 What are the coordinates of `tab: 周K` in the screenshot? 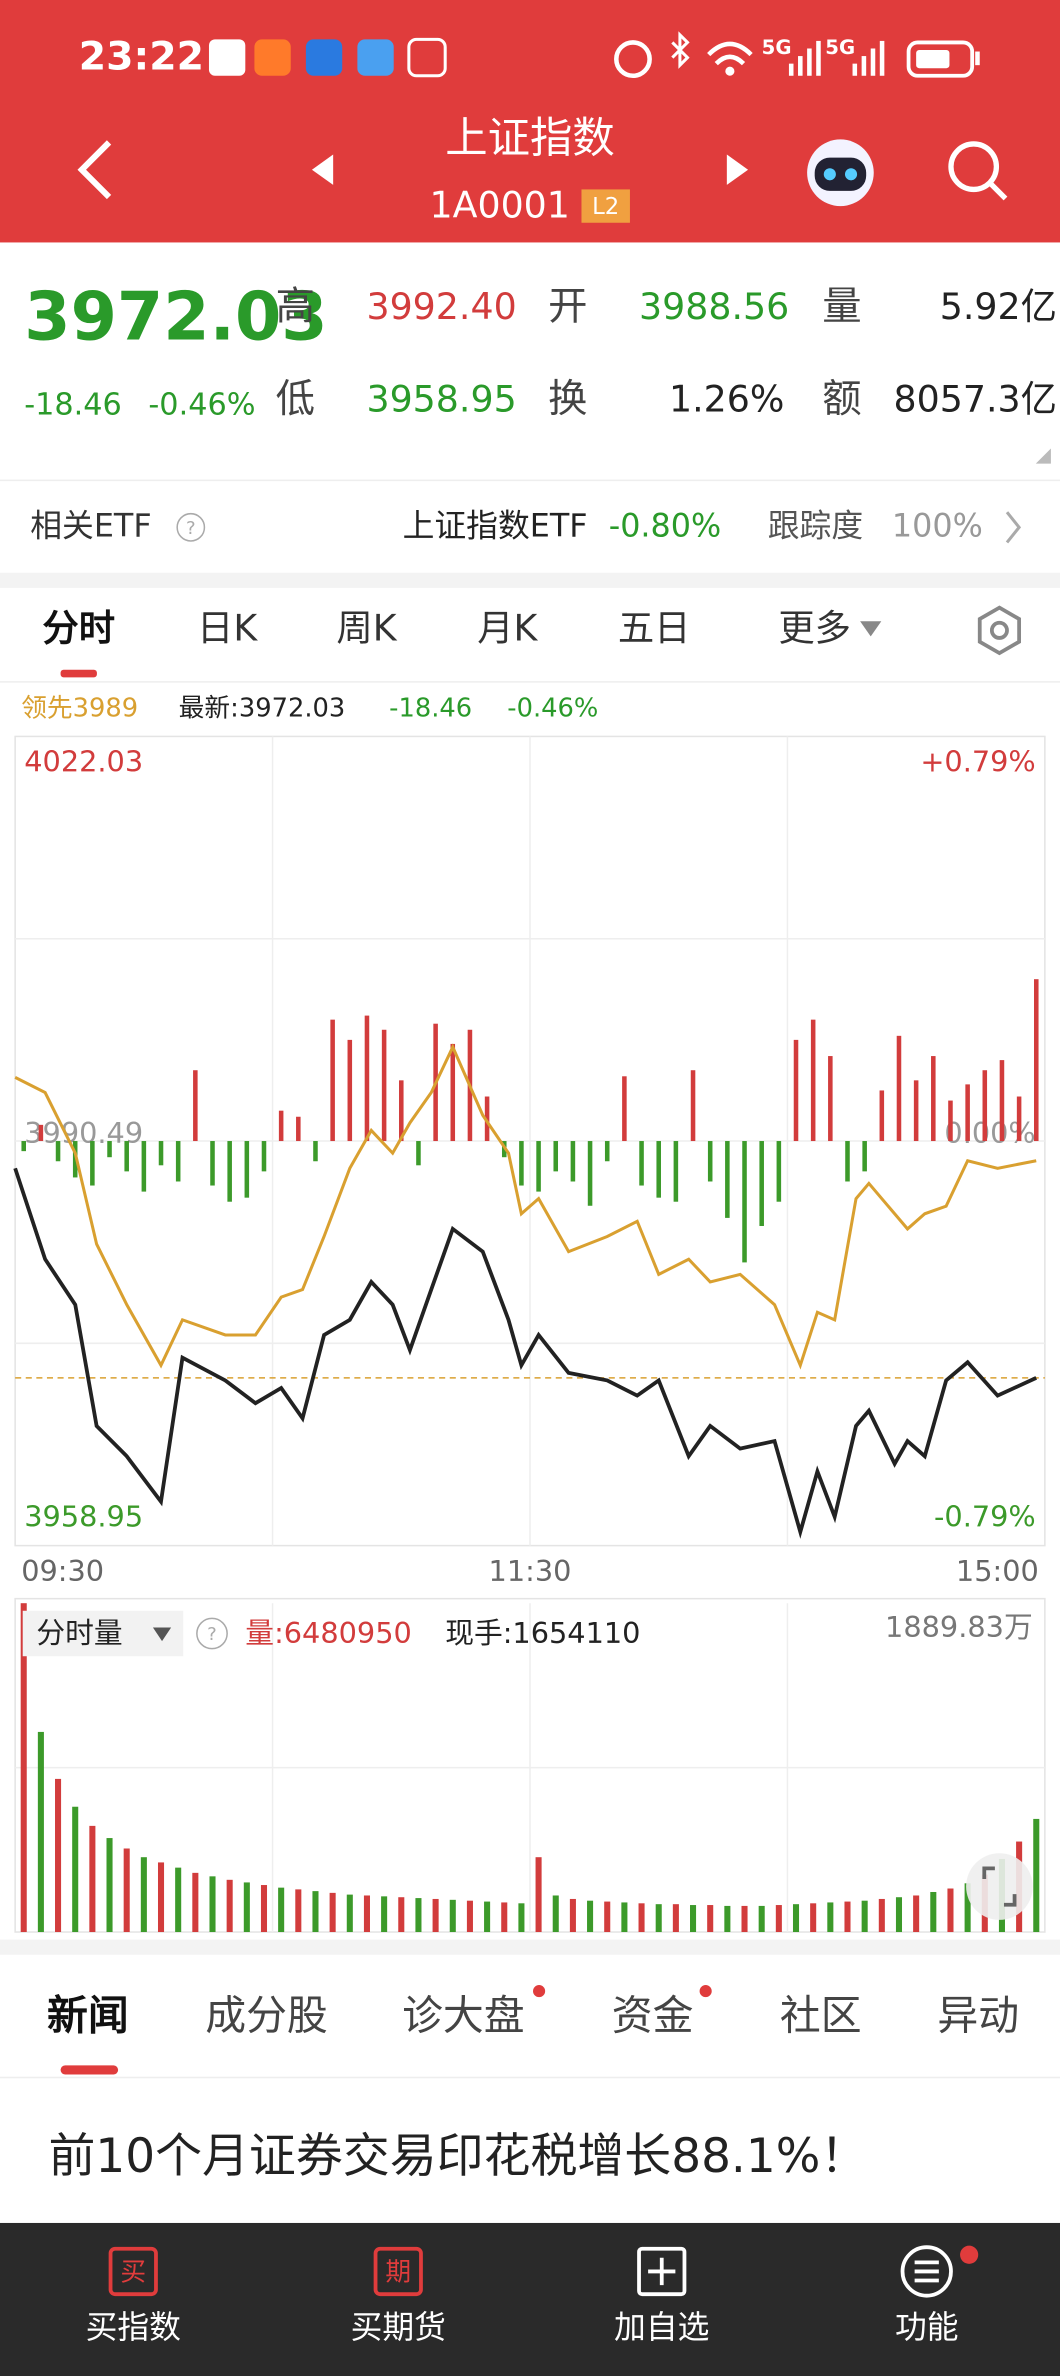 It's located at (366, 627).